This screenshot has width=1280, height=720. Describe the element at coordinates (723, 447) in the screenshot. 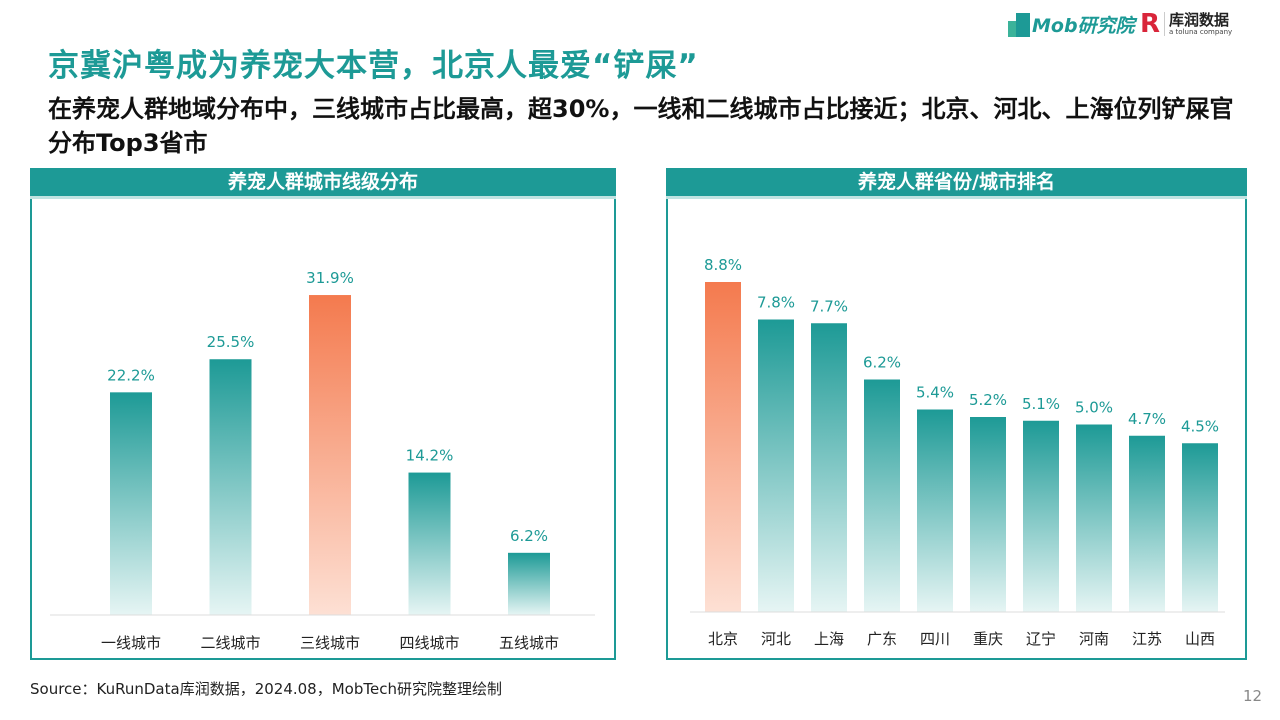

I see `bar-北京` at that location.